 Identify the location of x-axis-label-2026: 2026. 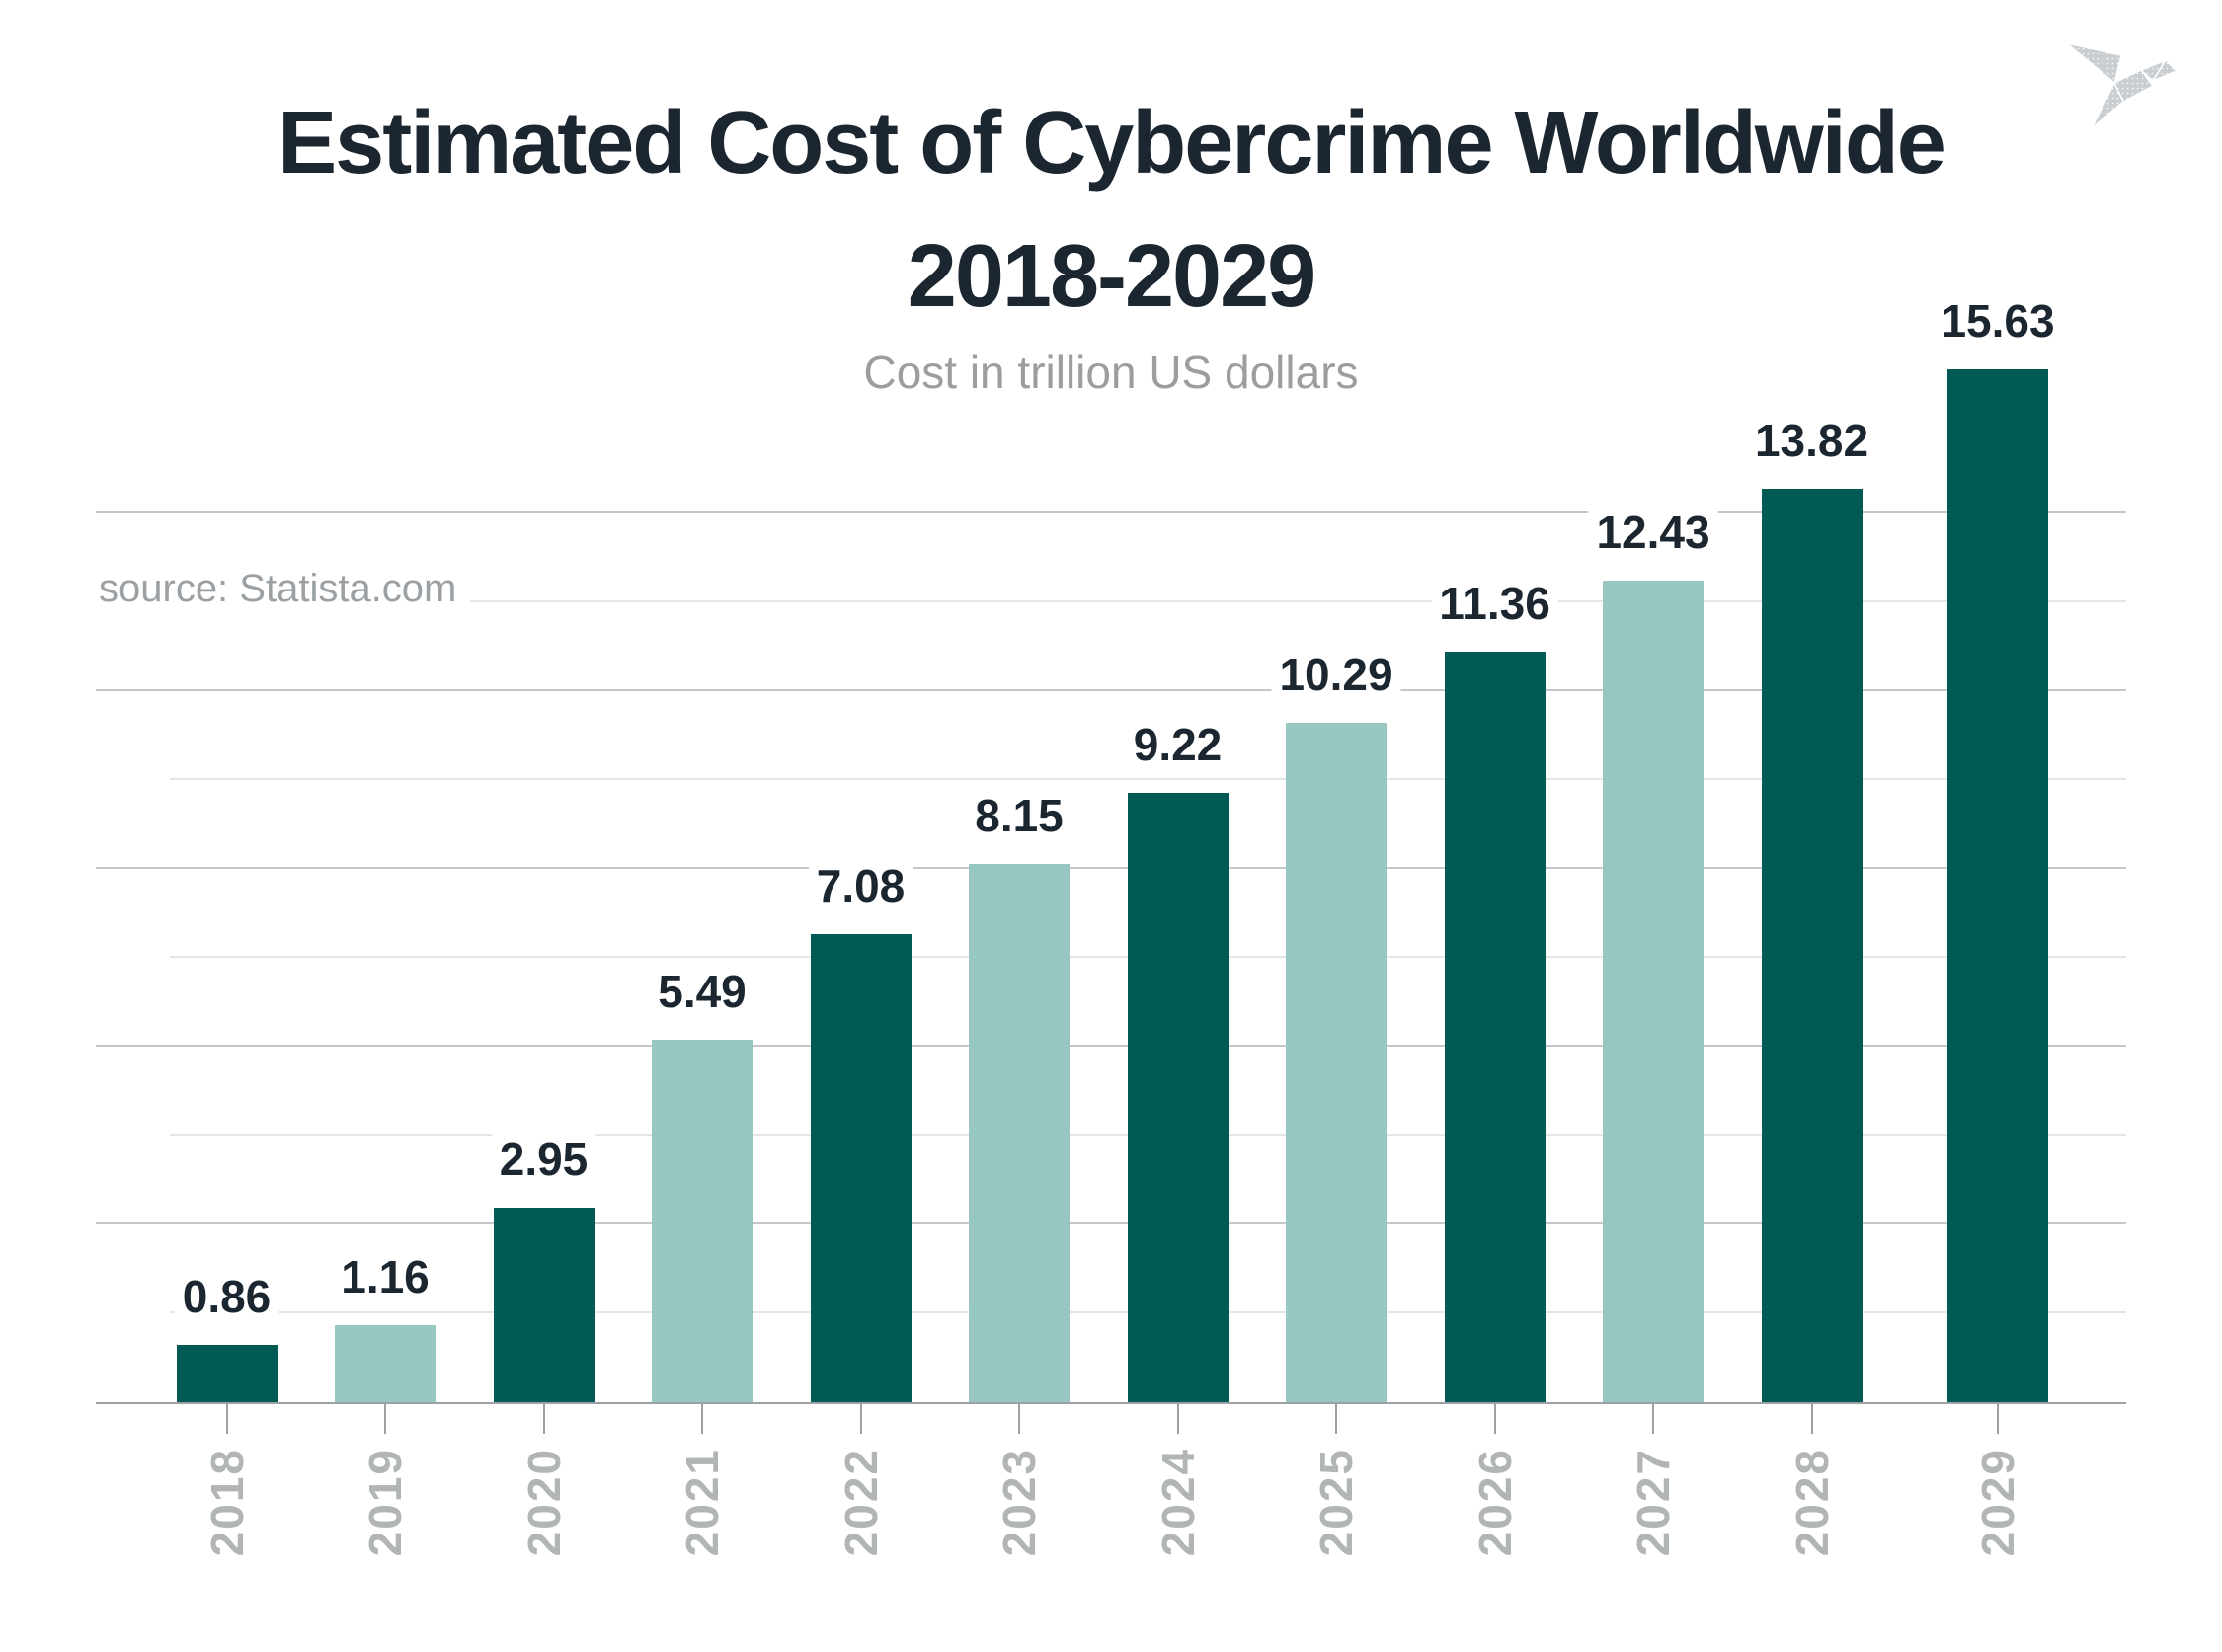
(1494, 1502).